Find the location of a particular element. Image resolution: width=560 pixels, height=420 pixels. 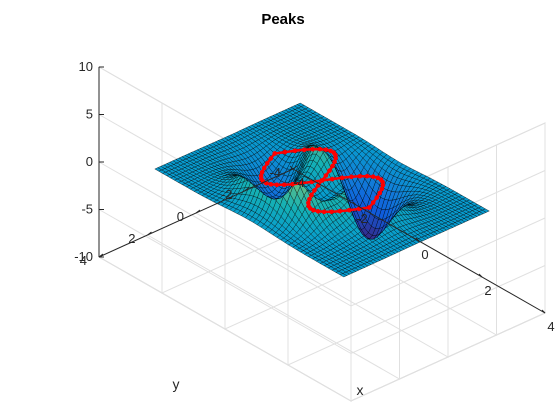

x-tick-label: 2 is located at coordinates (487, 290).